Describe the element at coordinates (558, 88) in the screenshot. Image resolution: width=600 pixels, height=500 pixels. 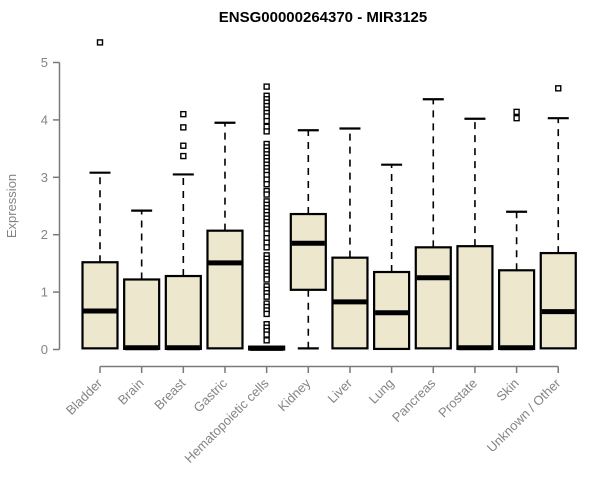
I see `outlier-unknown-other` at that location.